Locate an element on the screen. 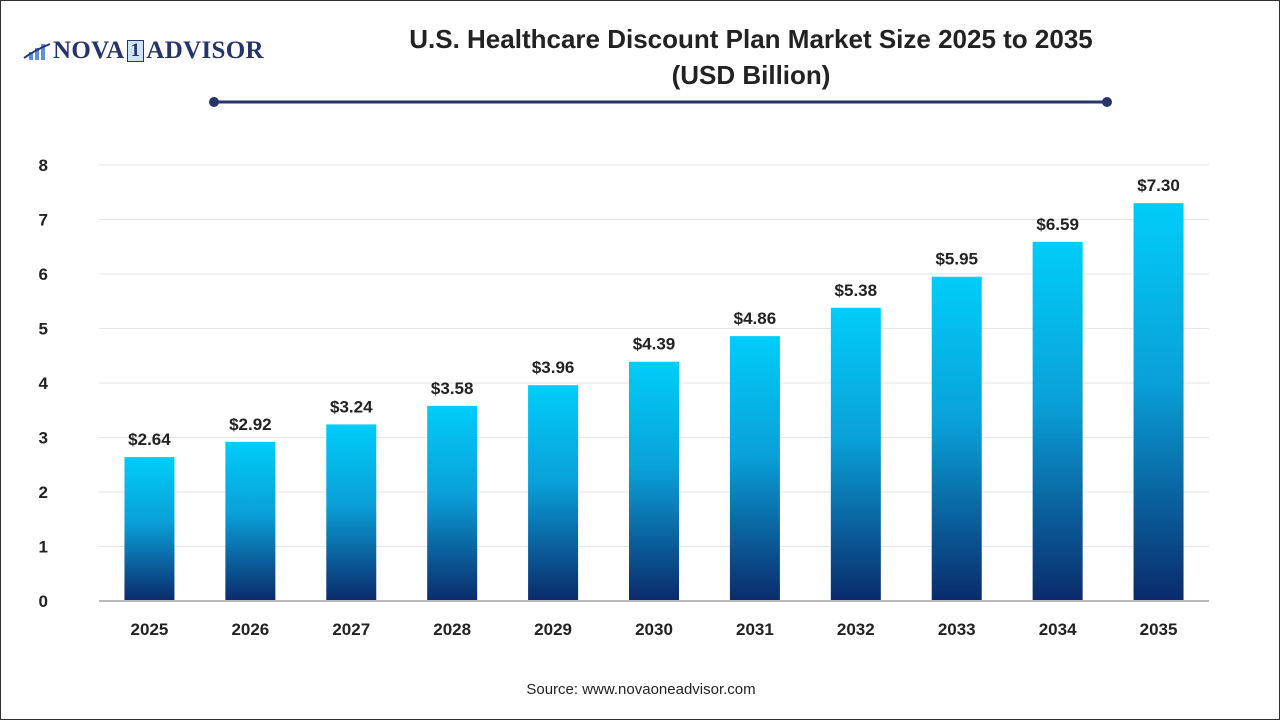 The height and width of the screenshot is (721, 1280). y-tick-label: 1 is located at coordinates (43, 547).